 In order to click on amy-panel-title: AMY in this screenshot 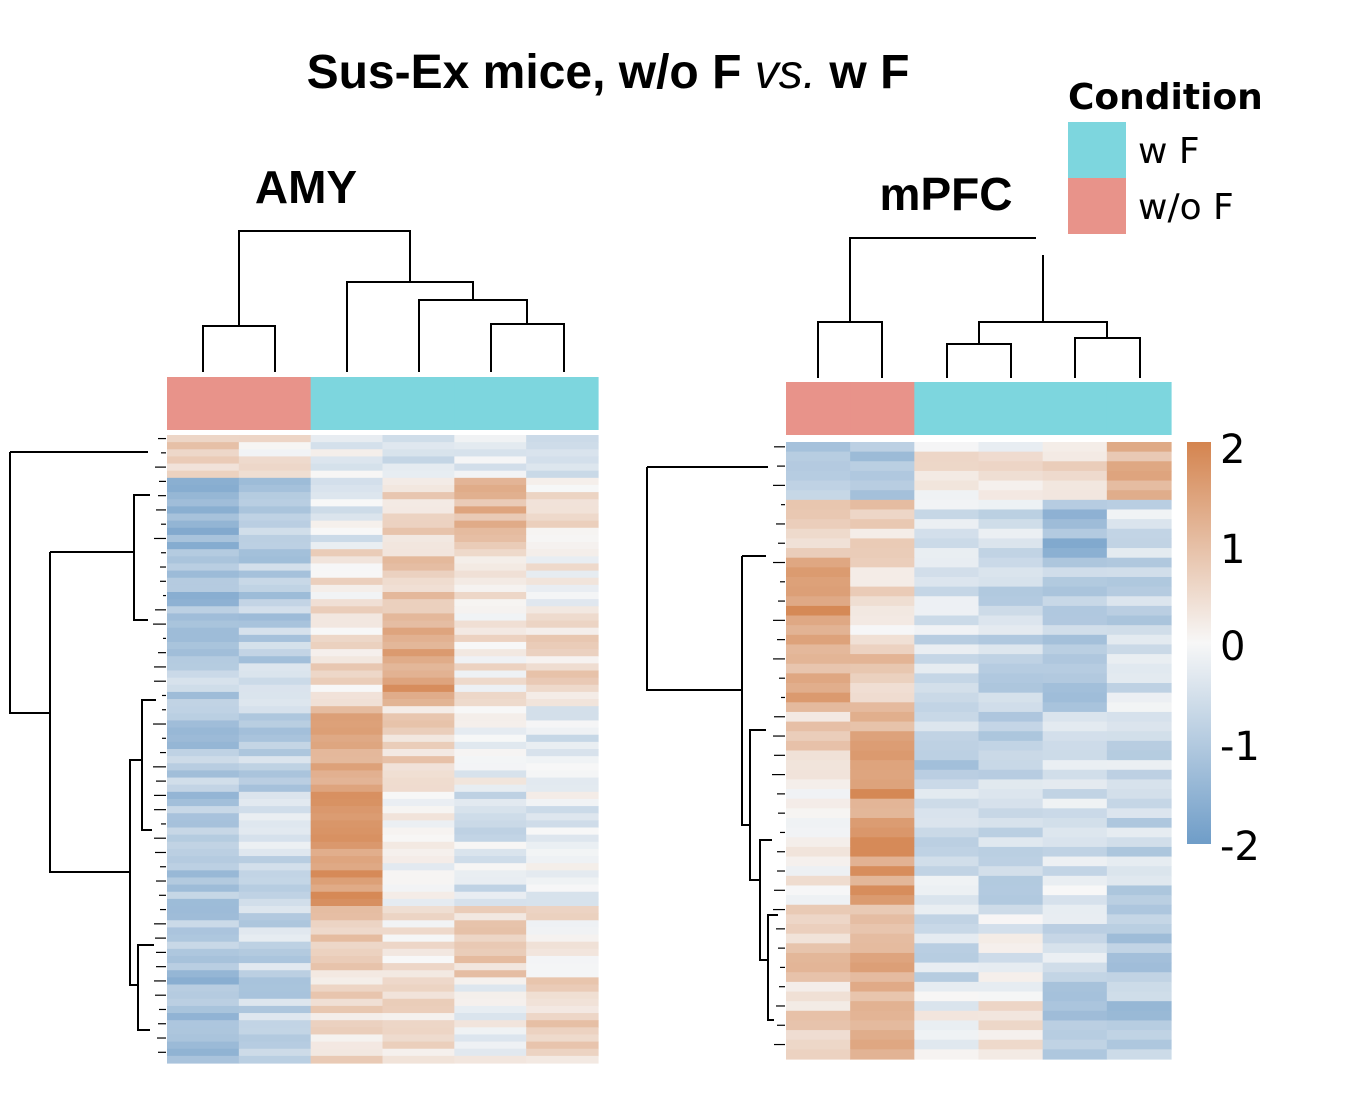, I will do `click(306, 187)`.